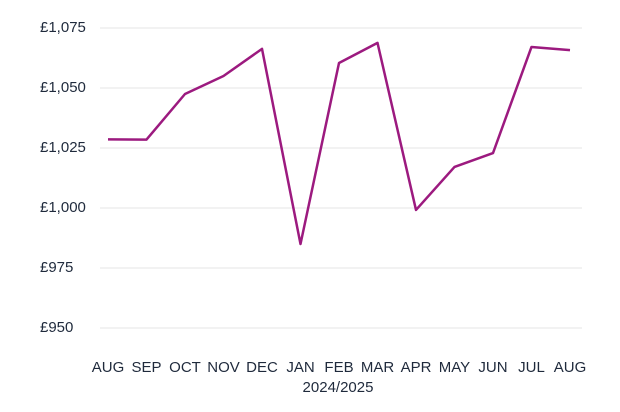 This screenshot has height=412, width=620. Describe the element at coordinates (262, 367) in the screenshot. I see `x-tick-label: DEC` at that location.